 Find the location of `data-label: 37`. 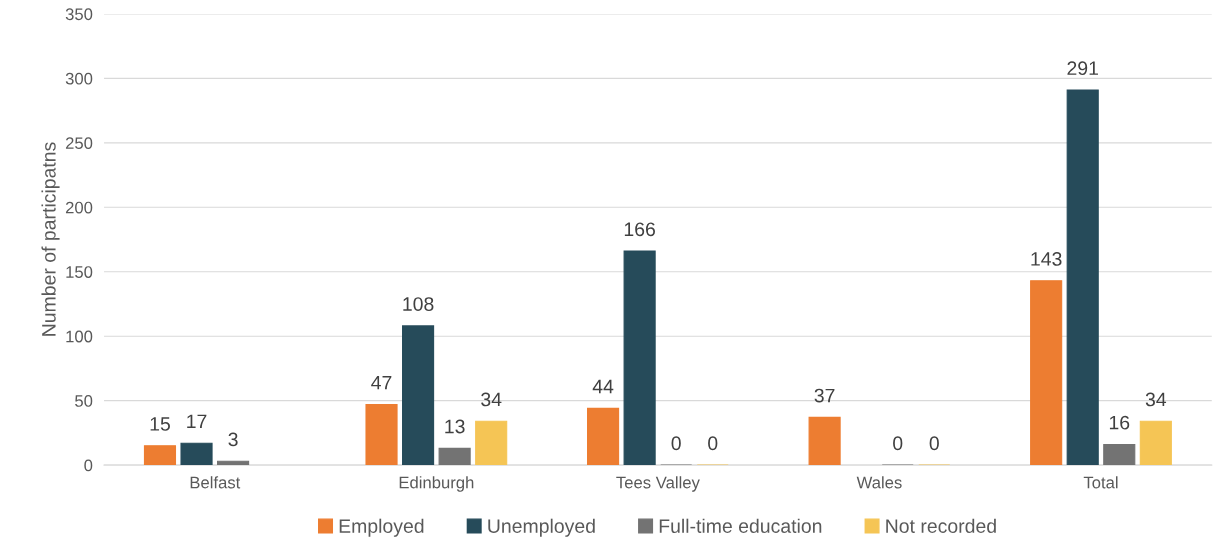

data-label: 37 is located at coordinates (824, 395).